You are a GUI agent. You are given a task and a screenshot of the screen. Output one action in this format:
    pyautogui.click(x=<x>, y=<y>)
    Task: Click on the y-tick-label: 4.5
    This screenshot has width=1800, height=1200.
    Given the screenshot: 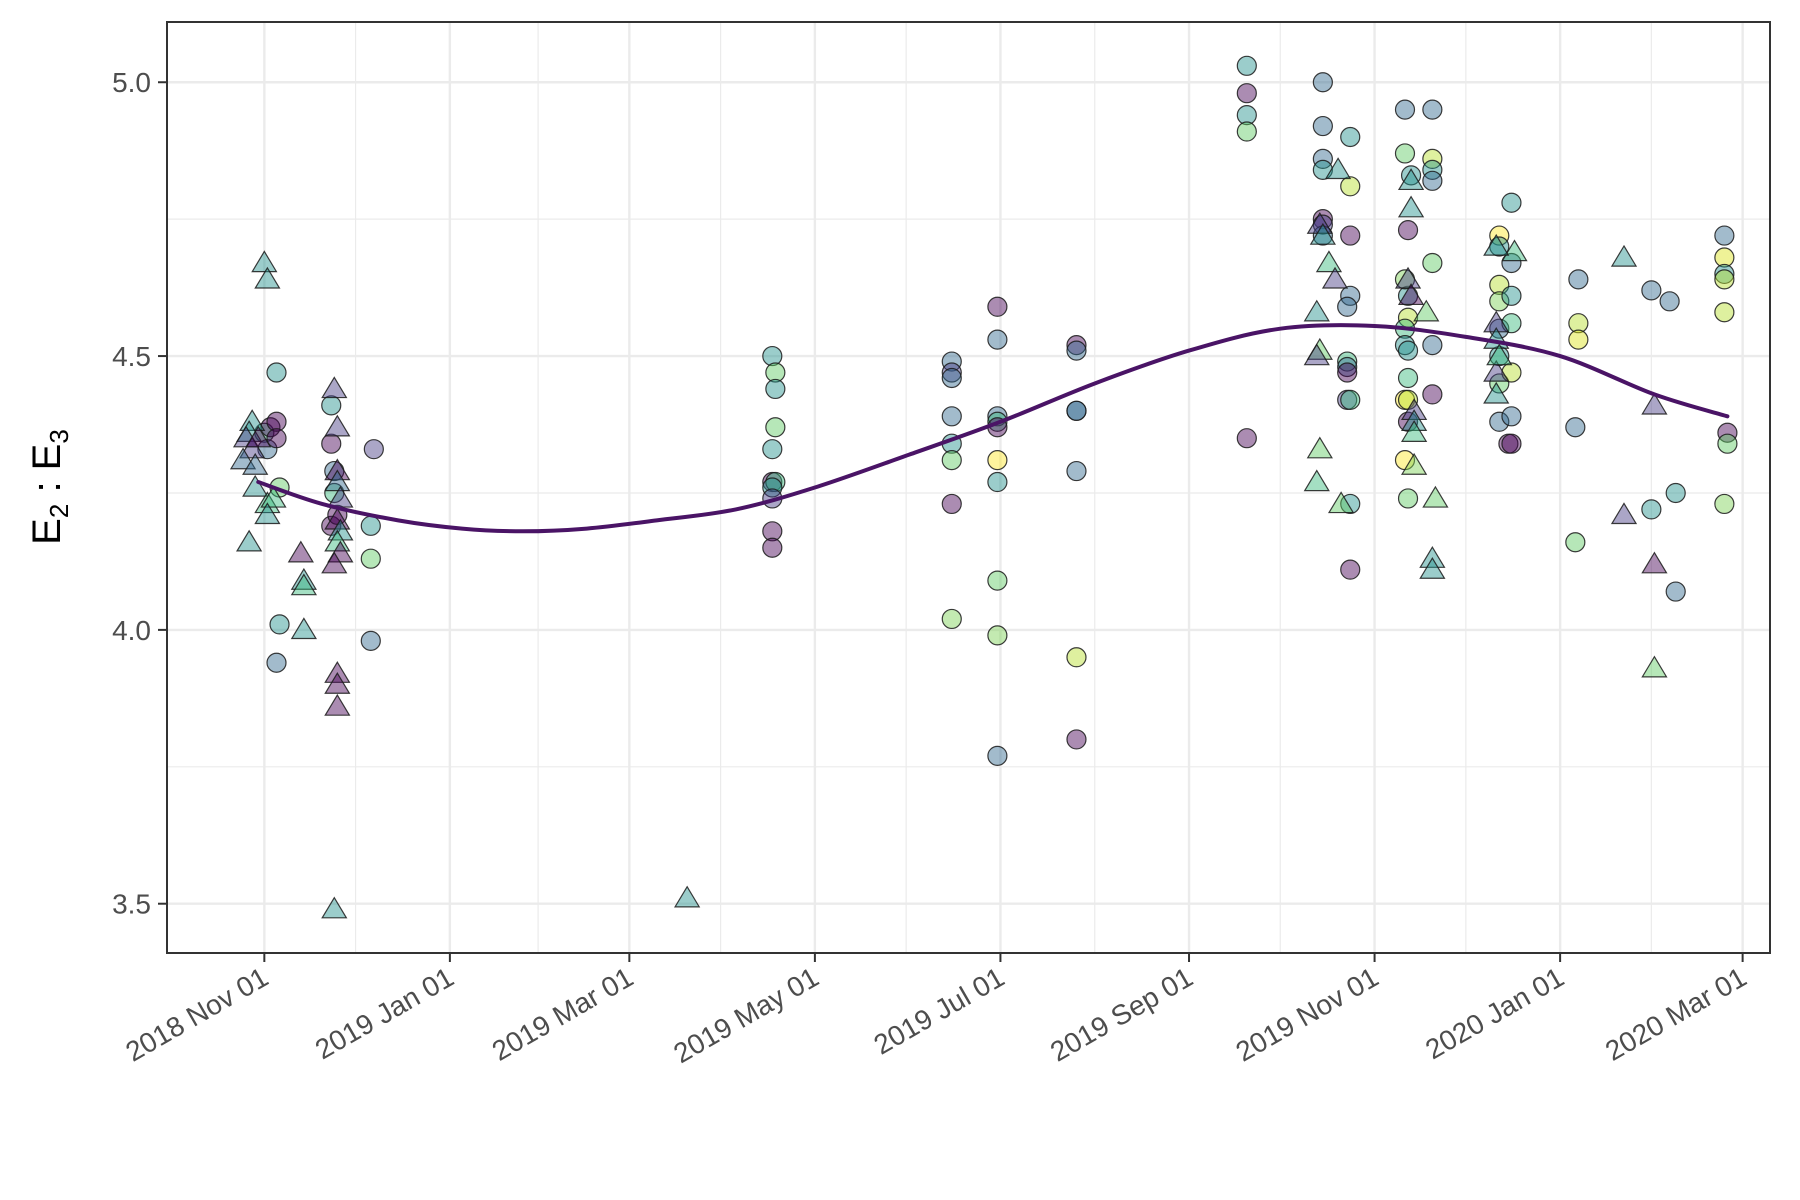 What is the action you would take?
    pyautogui.click(x=131, y=356)
    